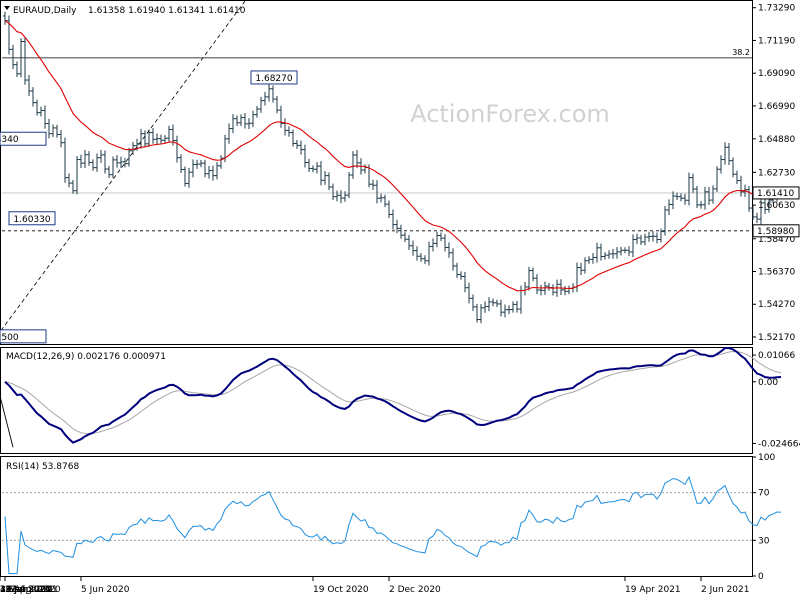 This screenshot has width=800, height=600. I want to click on macd-trendline, so click(7, 421).